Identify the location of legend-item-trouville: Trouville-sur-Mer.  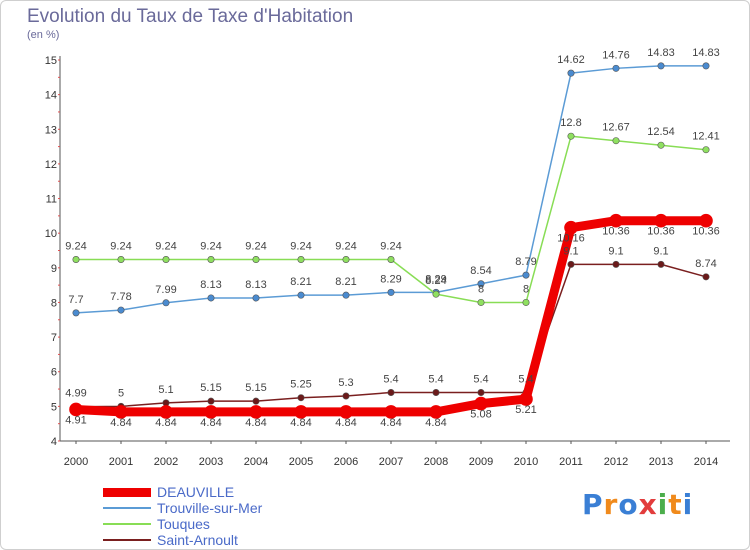
(182, 508).